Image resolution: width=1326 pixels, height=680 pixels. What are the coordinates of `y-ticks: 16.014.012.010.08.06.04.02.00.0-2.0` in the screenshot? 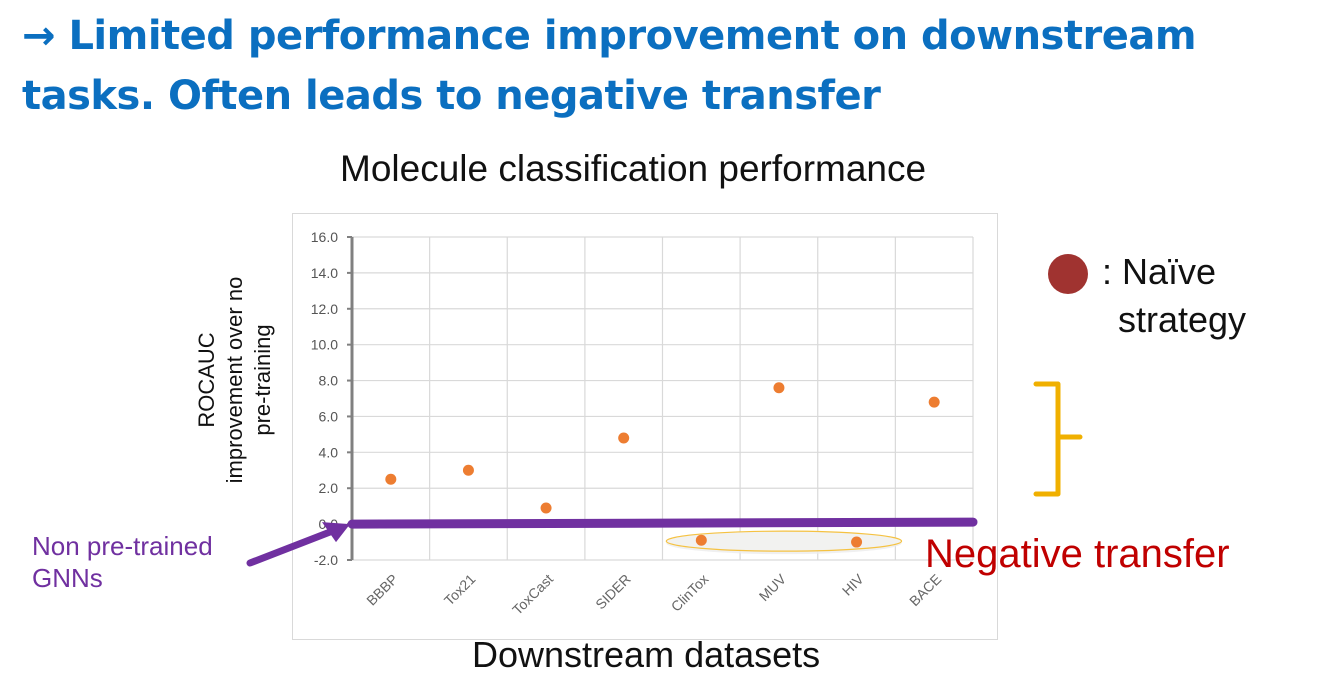 It's located at (331, 398).